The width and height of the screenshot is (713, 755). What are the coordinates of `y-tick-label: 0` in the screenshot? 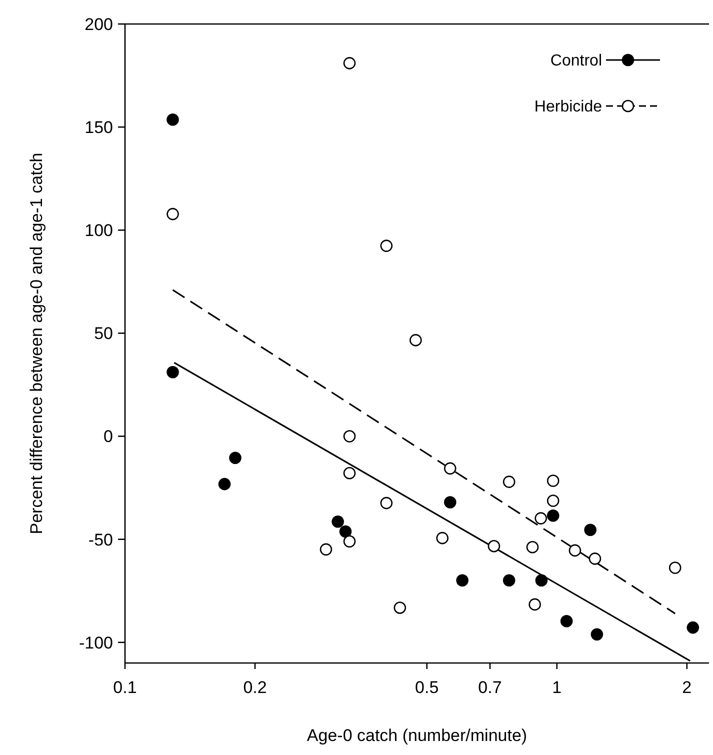 It's located at (108, 436).